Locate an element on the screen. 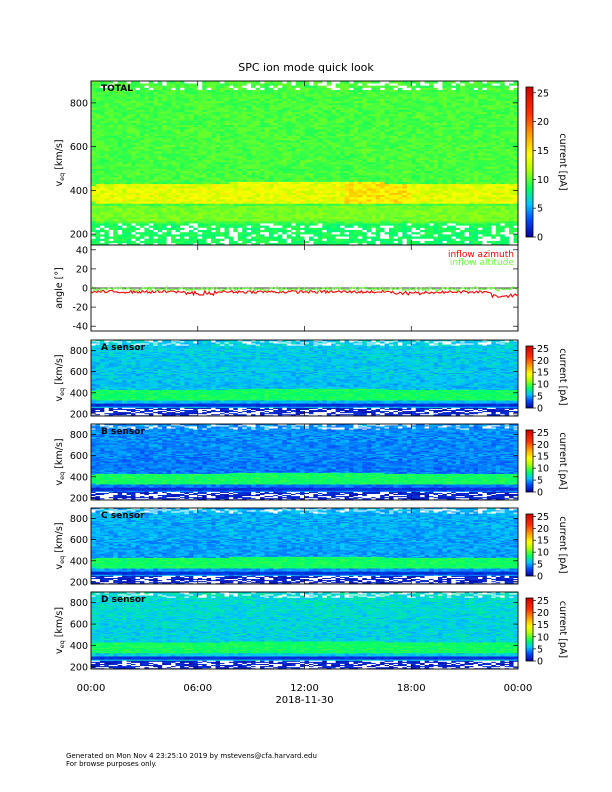 This screenshot has height=792, width=612. chart-title: SPC ion mode quick look is located at coordinates (306, 67).